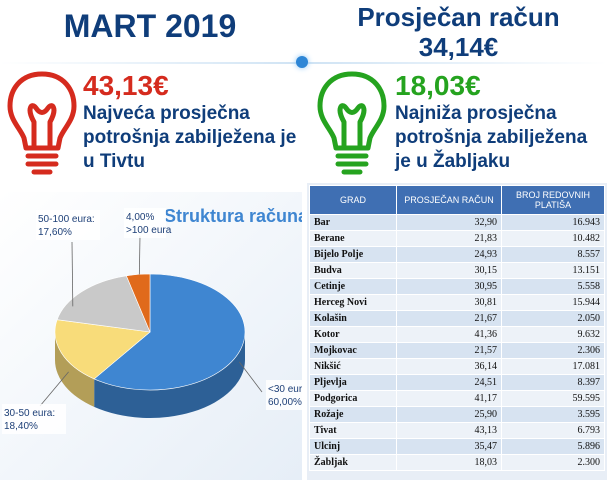 This screenshot has width=607, height=485. Describe the element at coordinates (449, 238) in the screenshot. I see `average-bill-cell: 21,83` at that location.